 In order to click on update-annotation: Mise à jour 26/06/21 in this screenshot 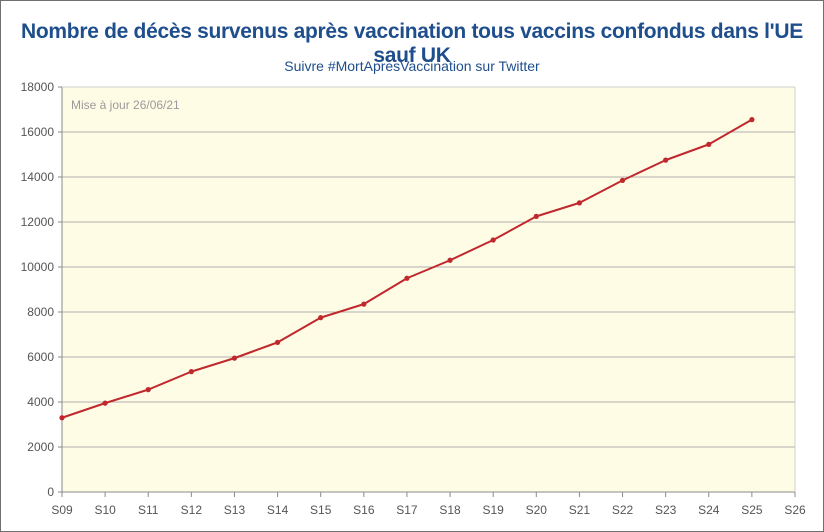, I will do `click(125, 105)`.